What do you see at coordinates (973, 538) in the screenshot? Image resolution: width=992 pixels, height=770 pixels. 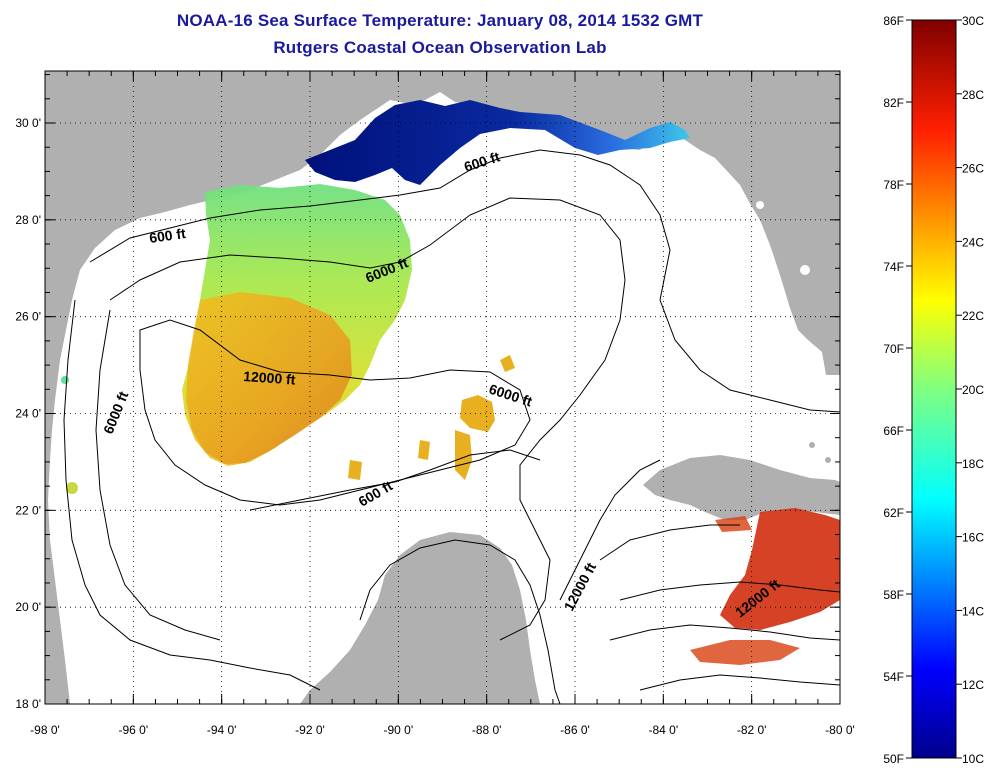 I see `colorbar-c-label: 16C` at bounding box center [973, 538].